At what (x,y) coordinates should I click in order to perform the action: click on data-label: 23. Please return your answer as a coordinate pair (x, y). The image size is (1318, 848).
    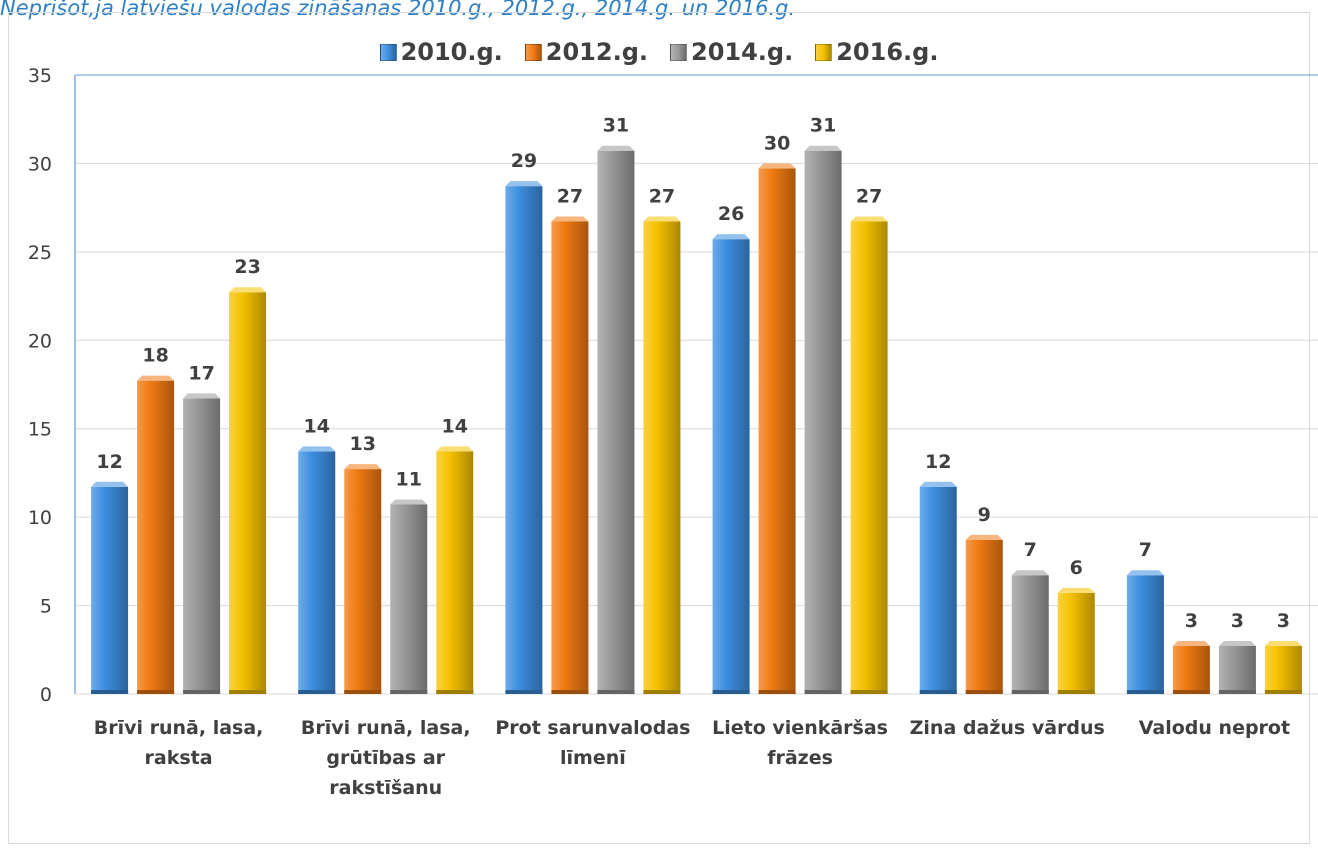
    Looking at the image, I should click on (247, 267).